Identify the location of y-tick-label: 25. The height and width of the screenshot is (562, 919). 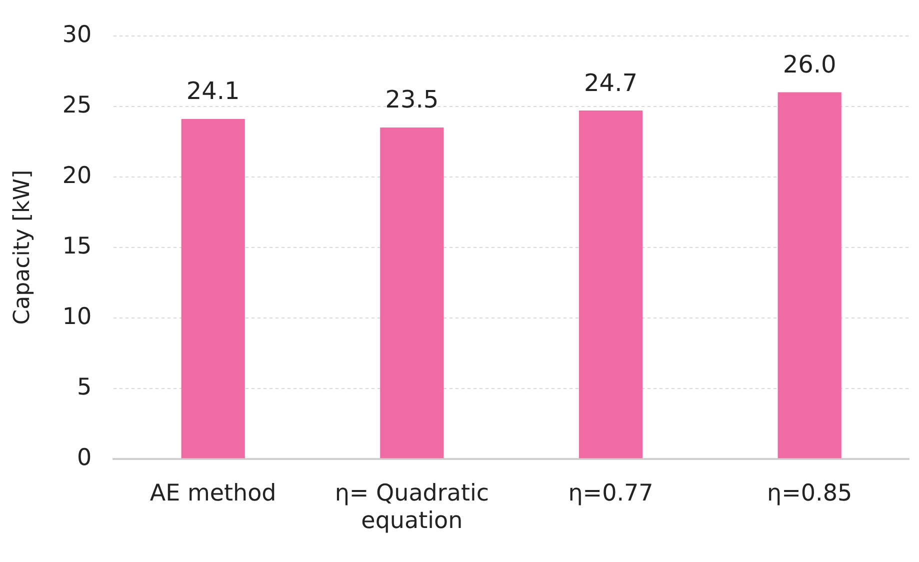
(77, 105).